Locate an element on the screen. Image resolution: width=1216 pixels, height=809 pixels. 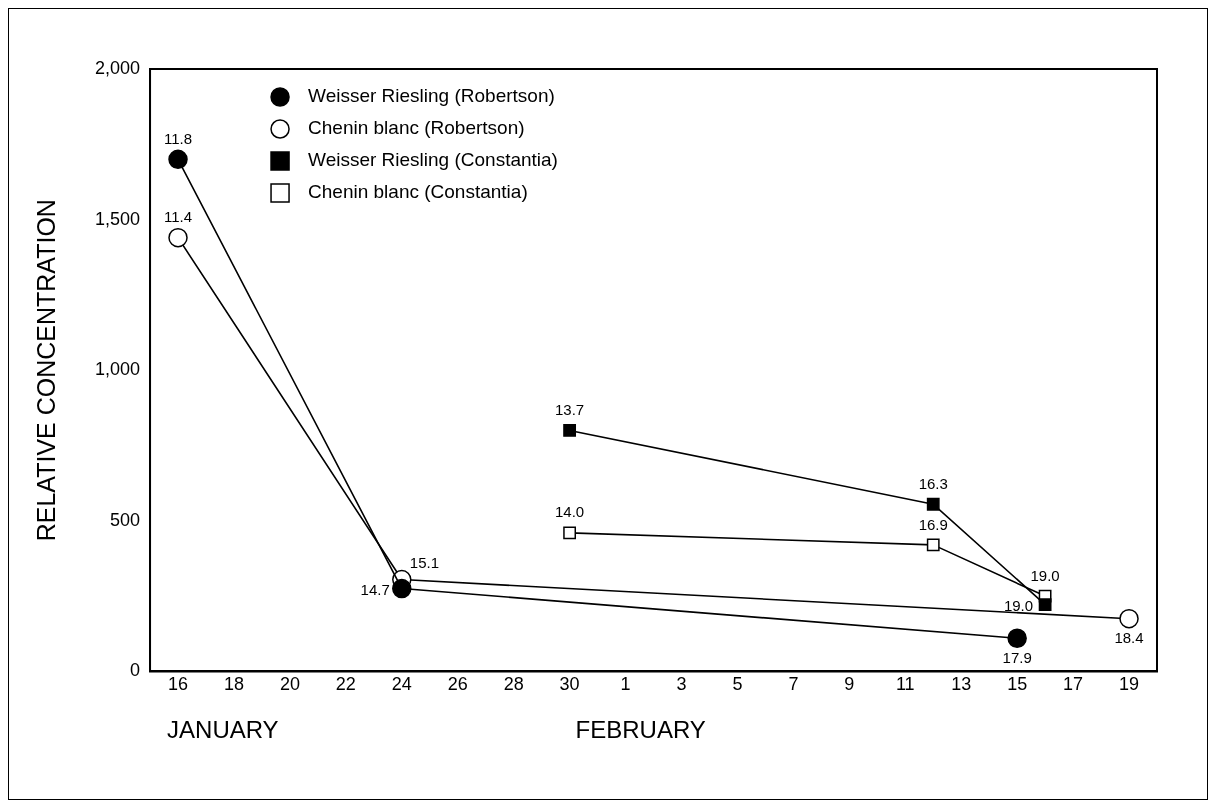
annotation: 11.4 is located at coordinates (178, 217).